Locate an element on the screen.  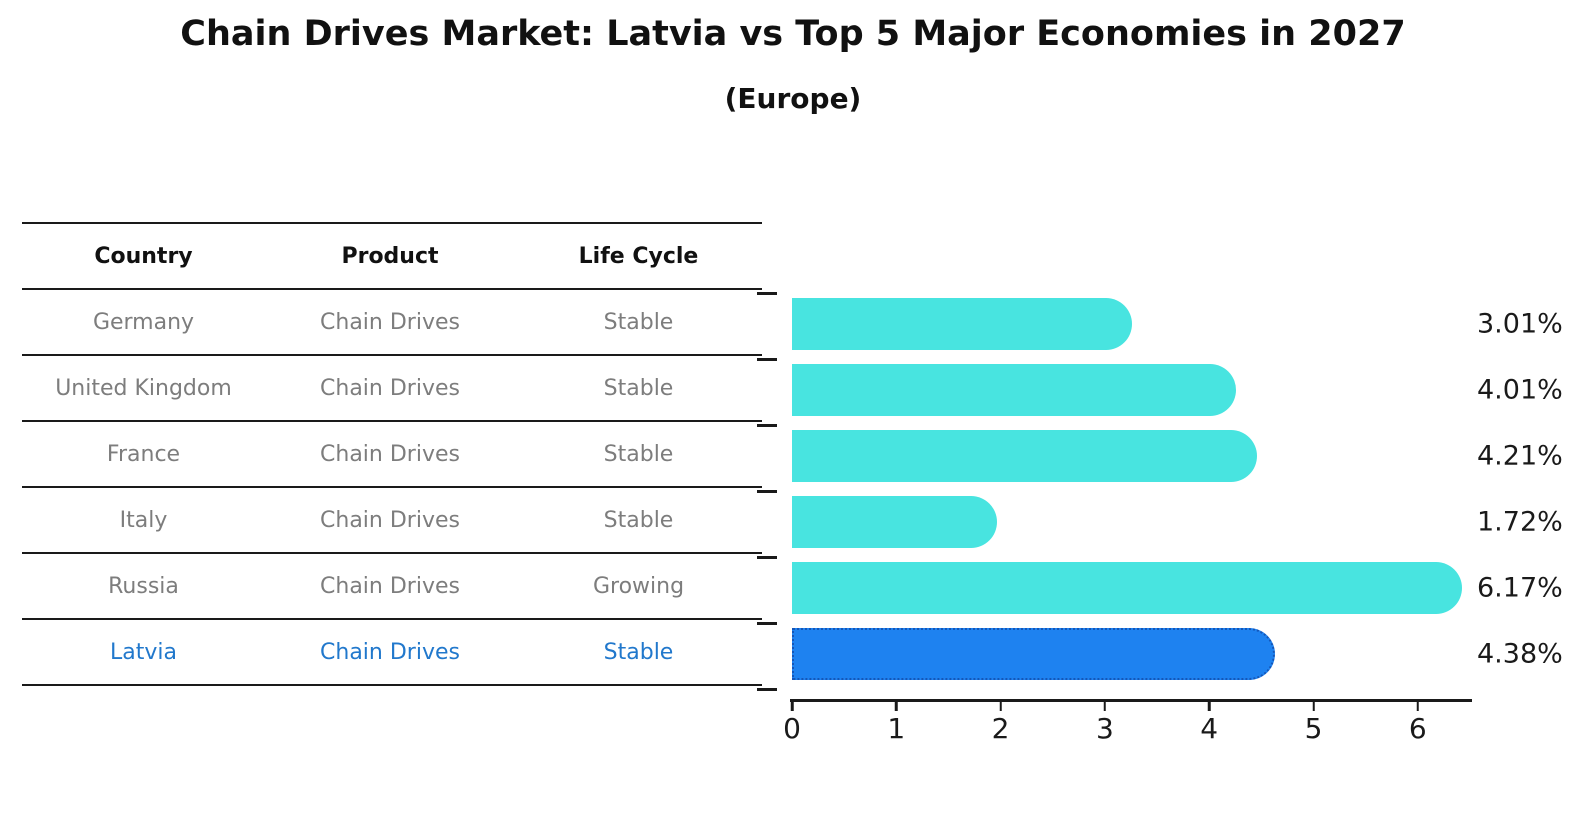
table-row-russia: Russia Chain Drives Growing is located at coordinates (392, 587).